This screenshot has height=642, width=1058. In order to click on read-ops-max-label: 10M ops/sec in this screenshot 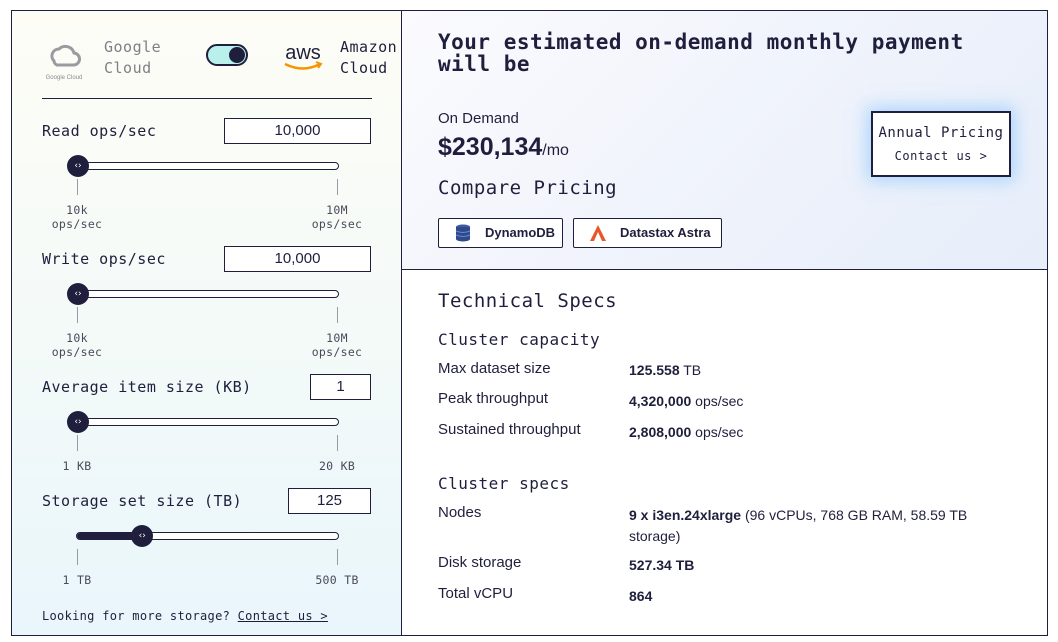, I will do `click(337, 217)`.